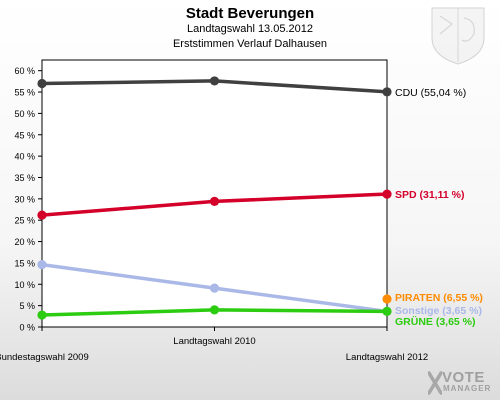  What do you see at coordinates (24, 178) in the screenshot?
I see `y-tick-label: 35 %` at bounding box center [24, 178].